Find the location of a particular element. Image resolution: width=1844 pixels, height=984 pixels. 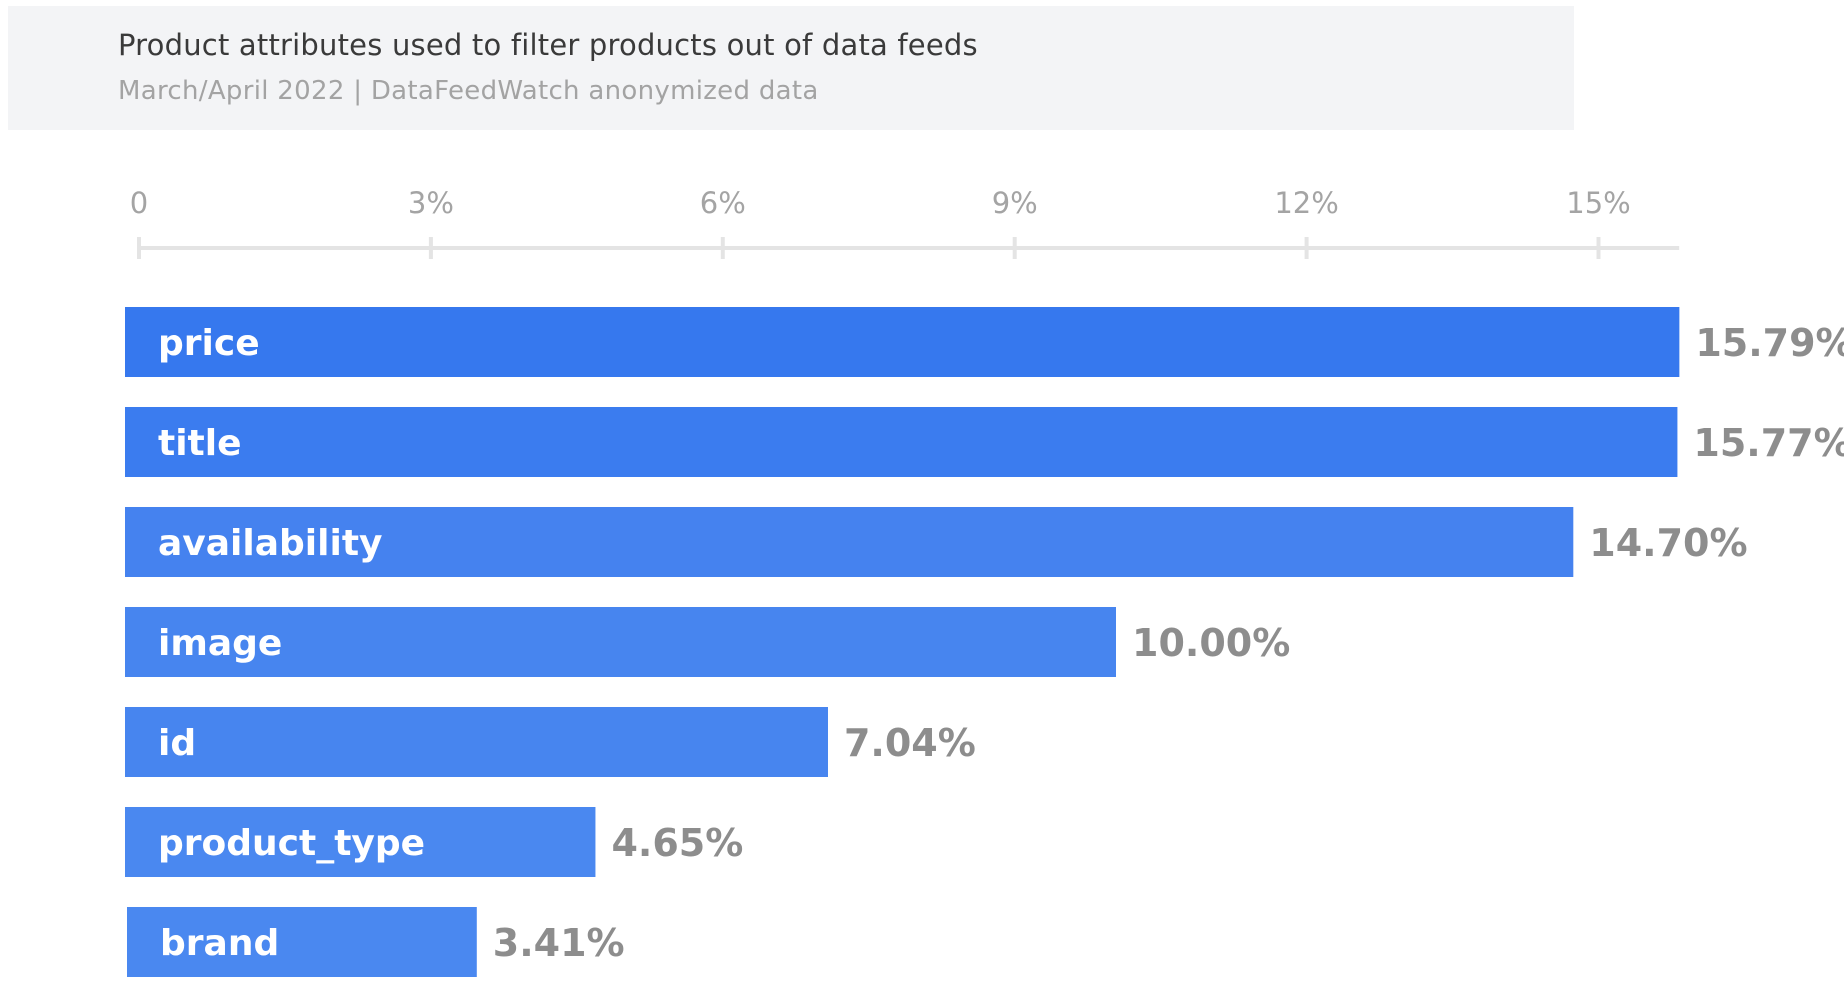

bar-availability is located at coordinates (849, 542).